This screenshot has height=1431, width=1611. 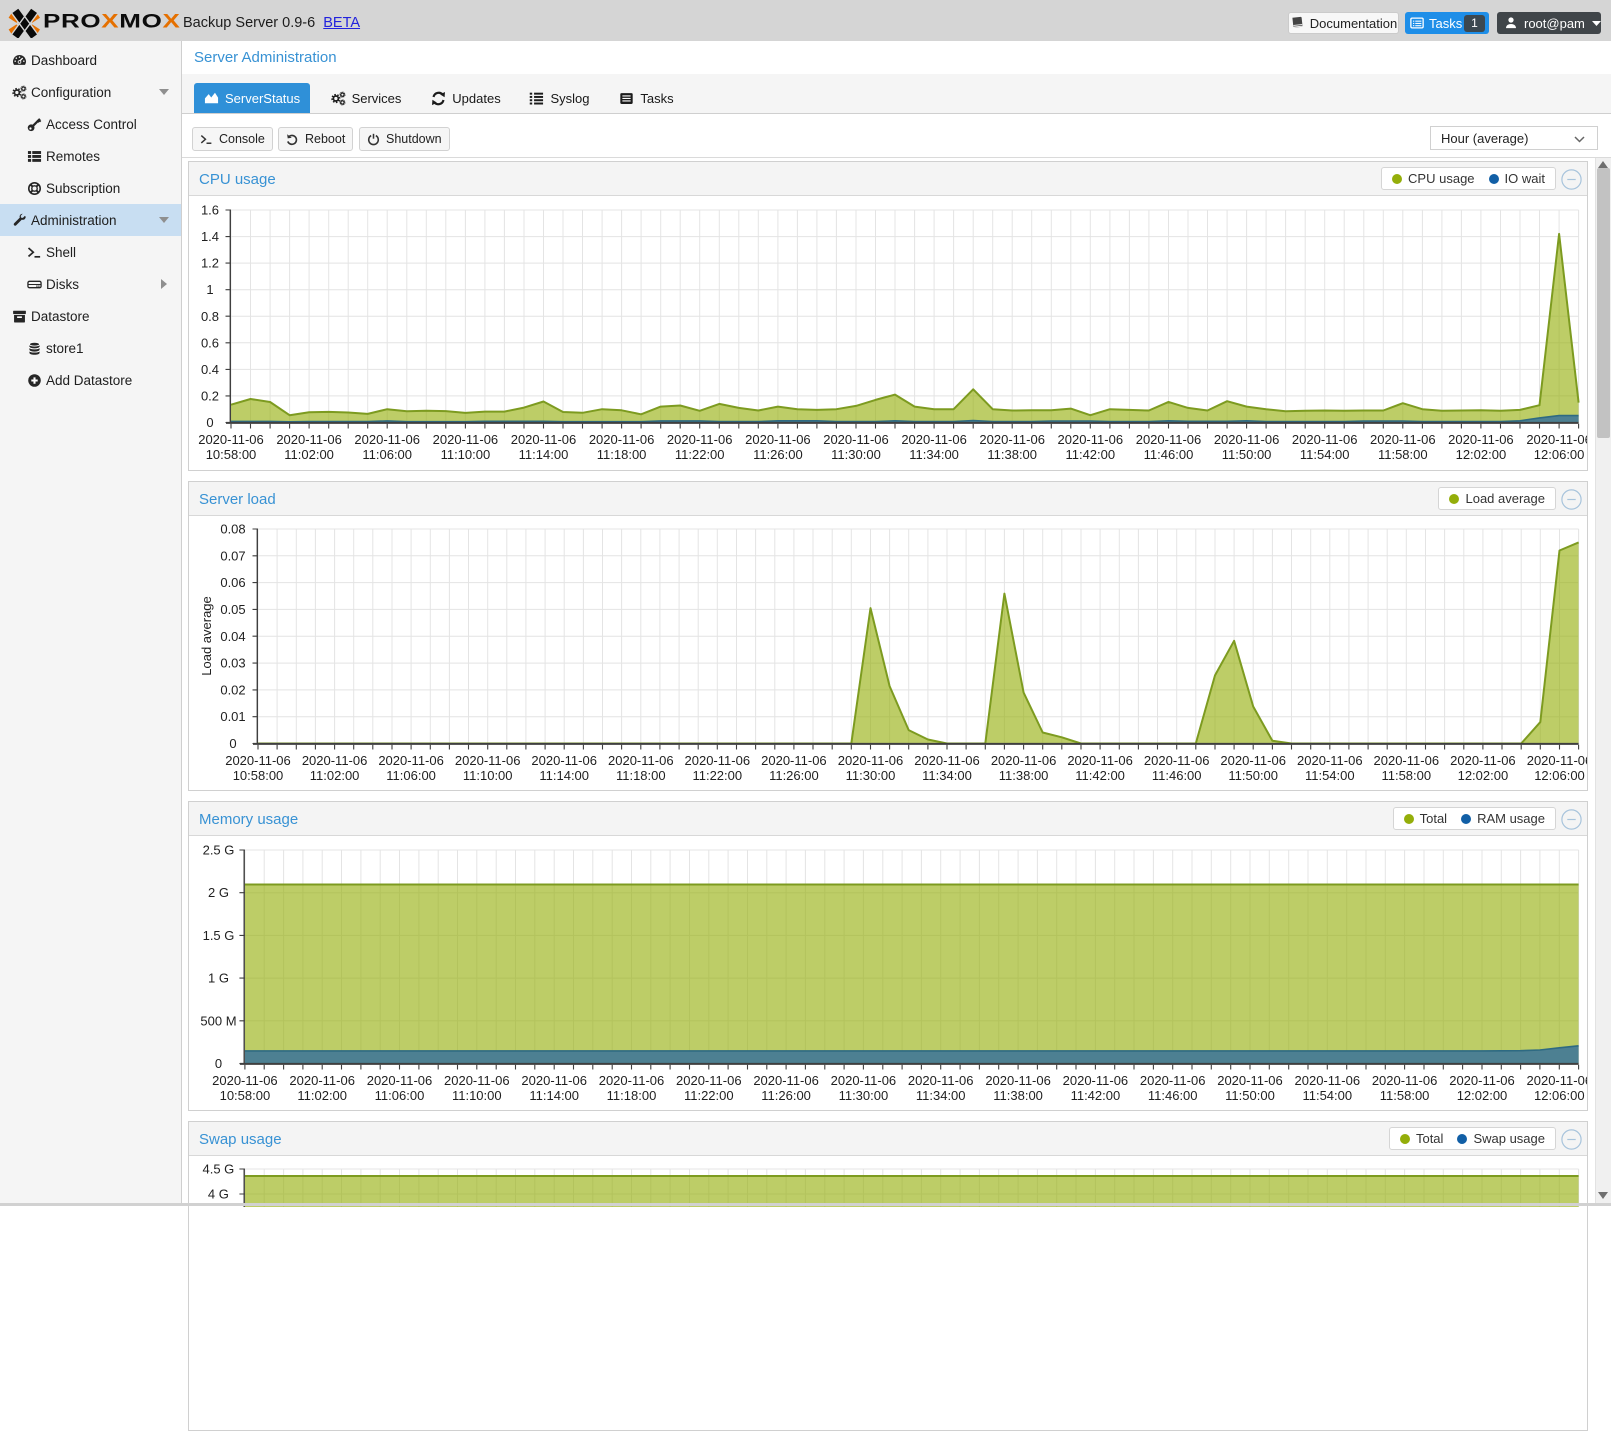 I want to click on svg-text: 2.5 G, so click(x=219, y=850).